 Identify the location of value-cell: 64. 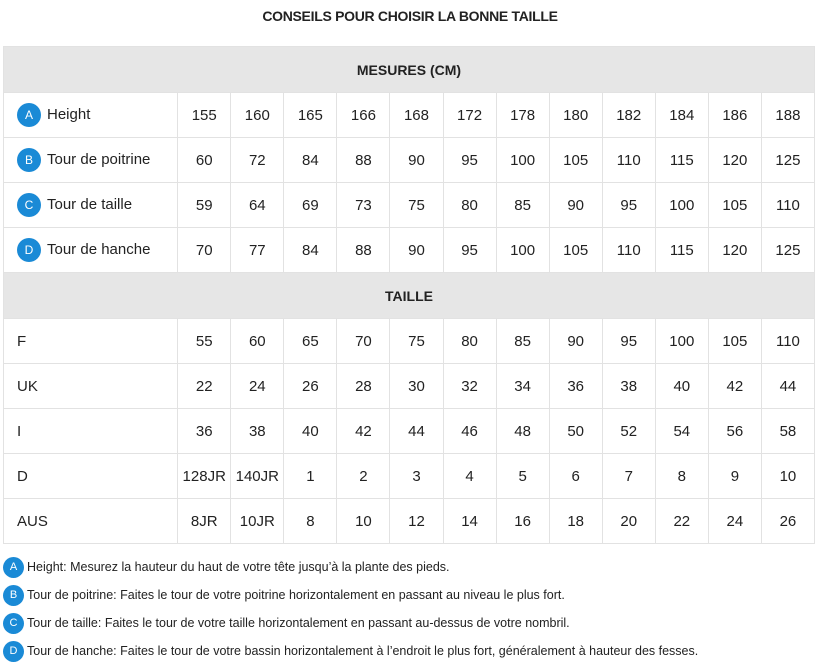
(257, 205).